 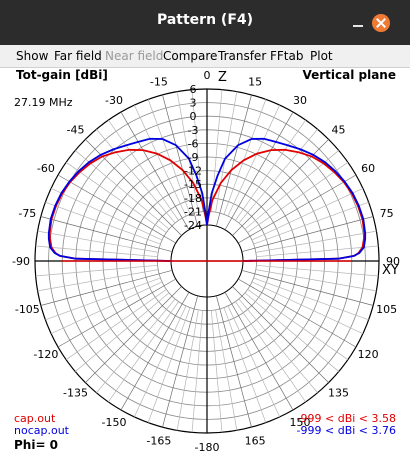 I want to click on radial-tick-label: -12, so click(x=193, y=171).